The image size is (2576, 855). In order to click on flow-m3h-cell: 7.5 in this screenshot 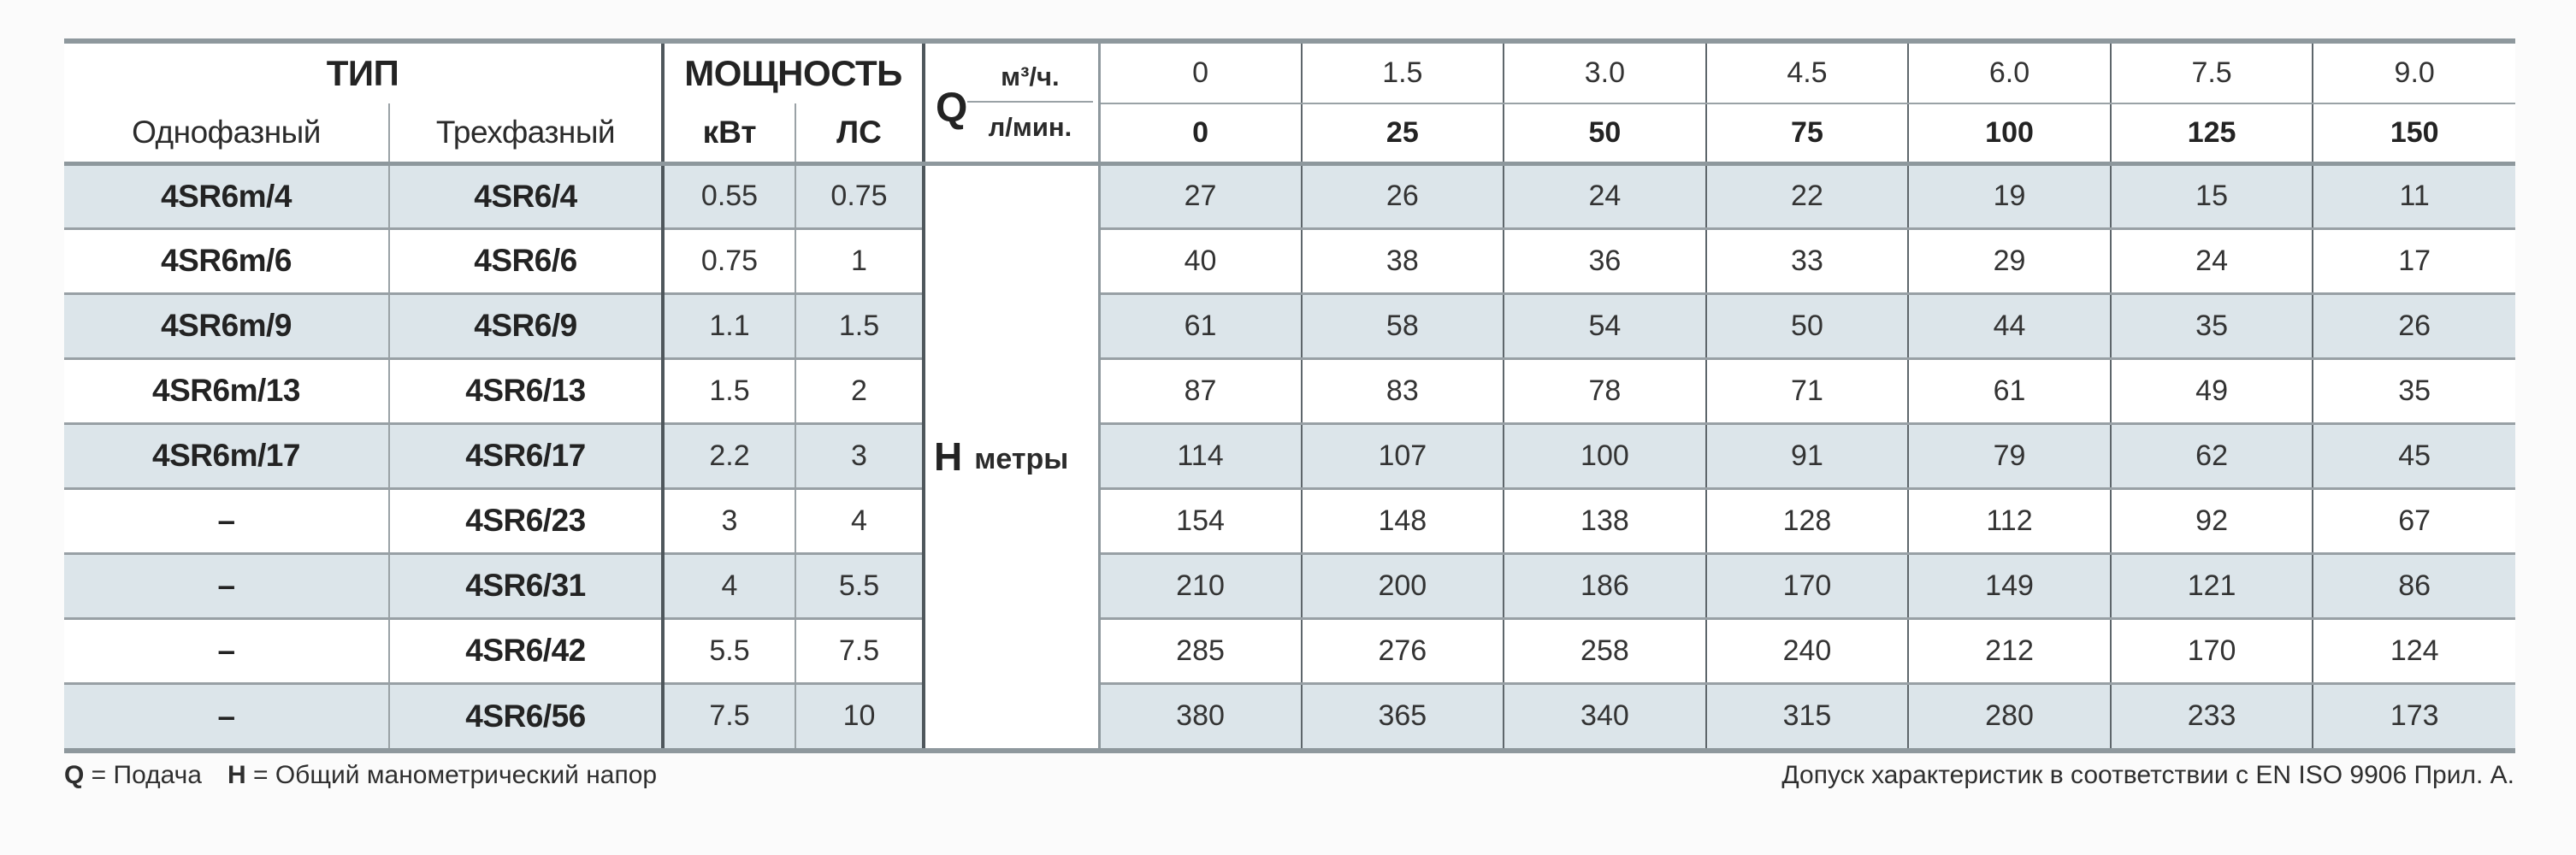, I will do `click(2212, 74)`.